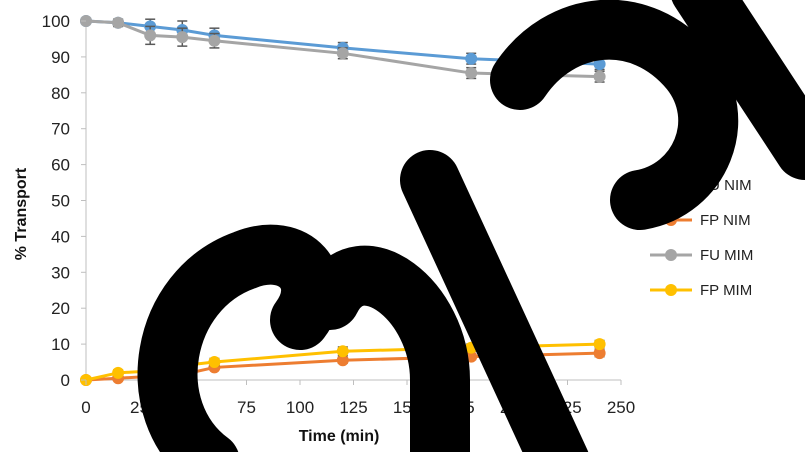 Image resolution: width=805 pixels, height=452 pixels. I want to click on x-tick-label: 0, so click(85, 407).